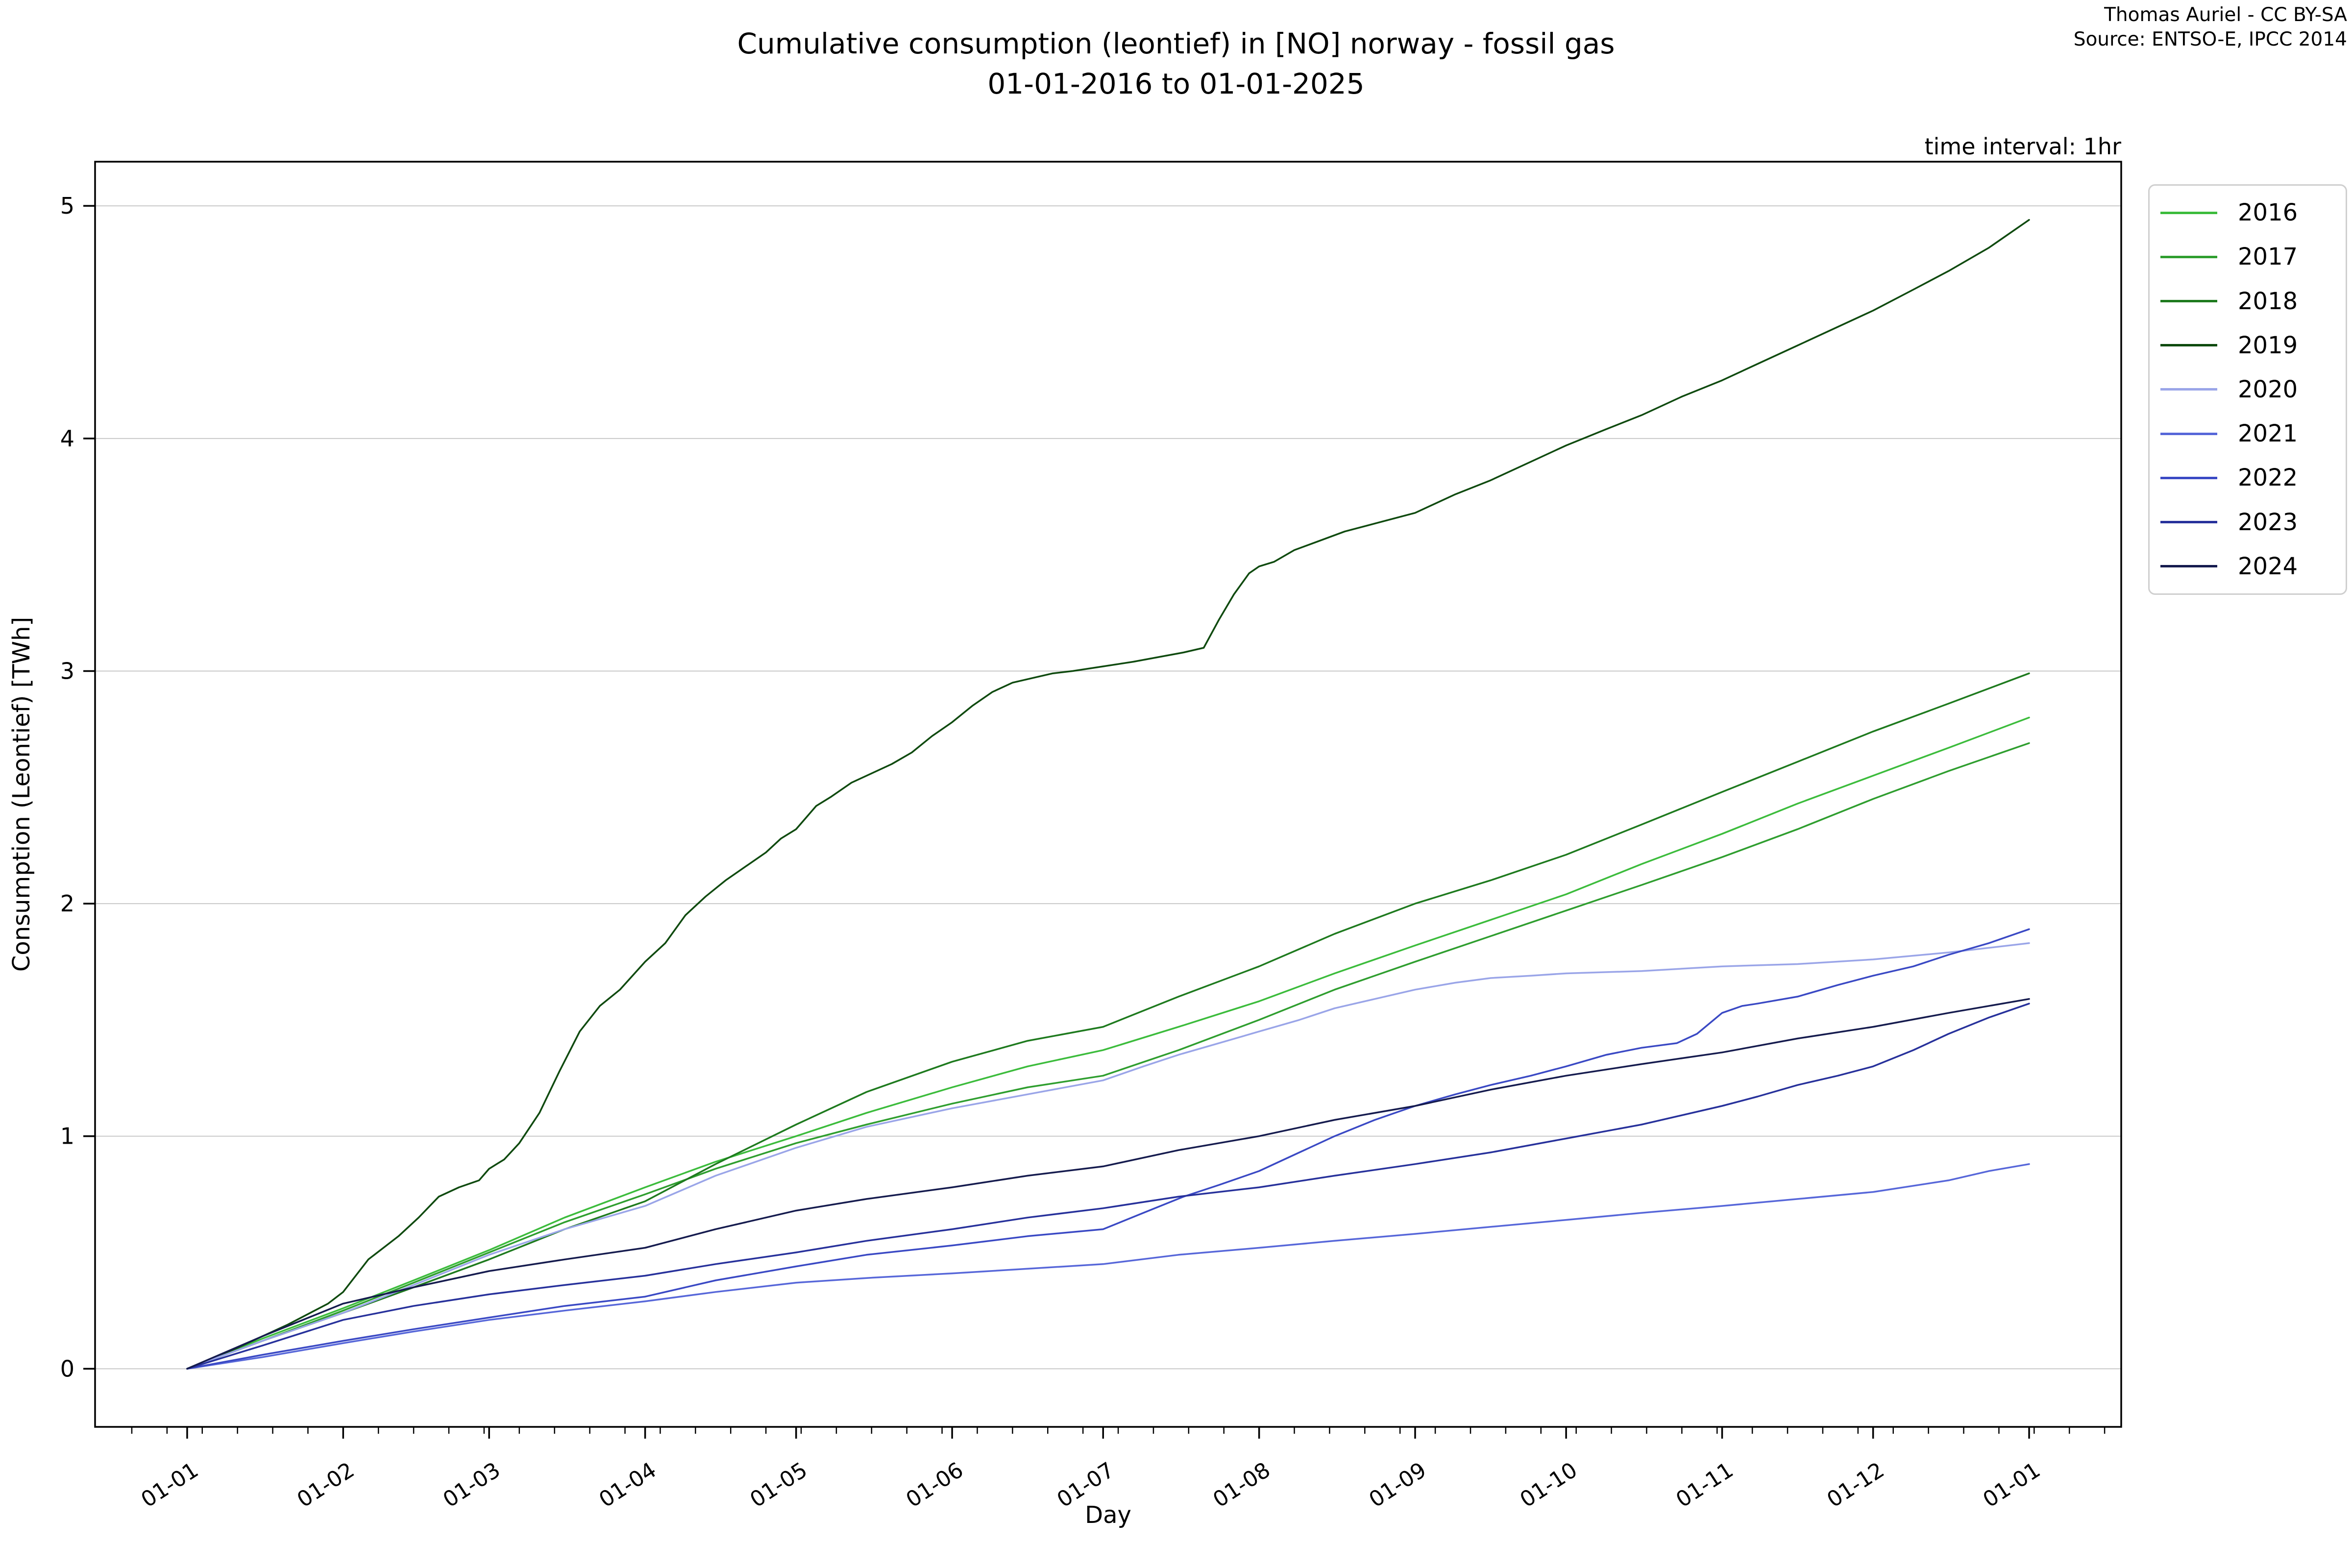 The width and height of the screenshot is (2352, 1568). What do you see at coordinates (2188, 212) in the screenshot?
I see `legend-line-swatch-2016` at bounding box center [2188, 212].